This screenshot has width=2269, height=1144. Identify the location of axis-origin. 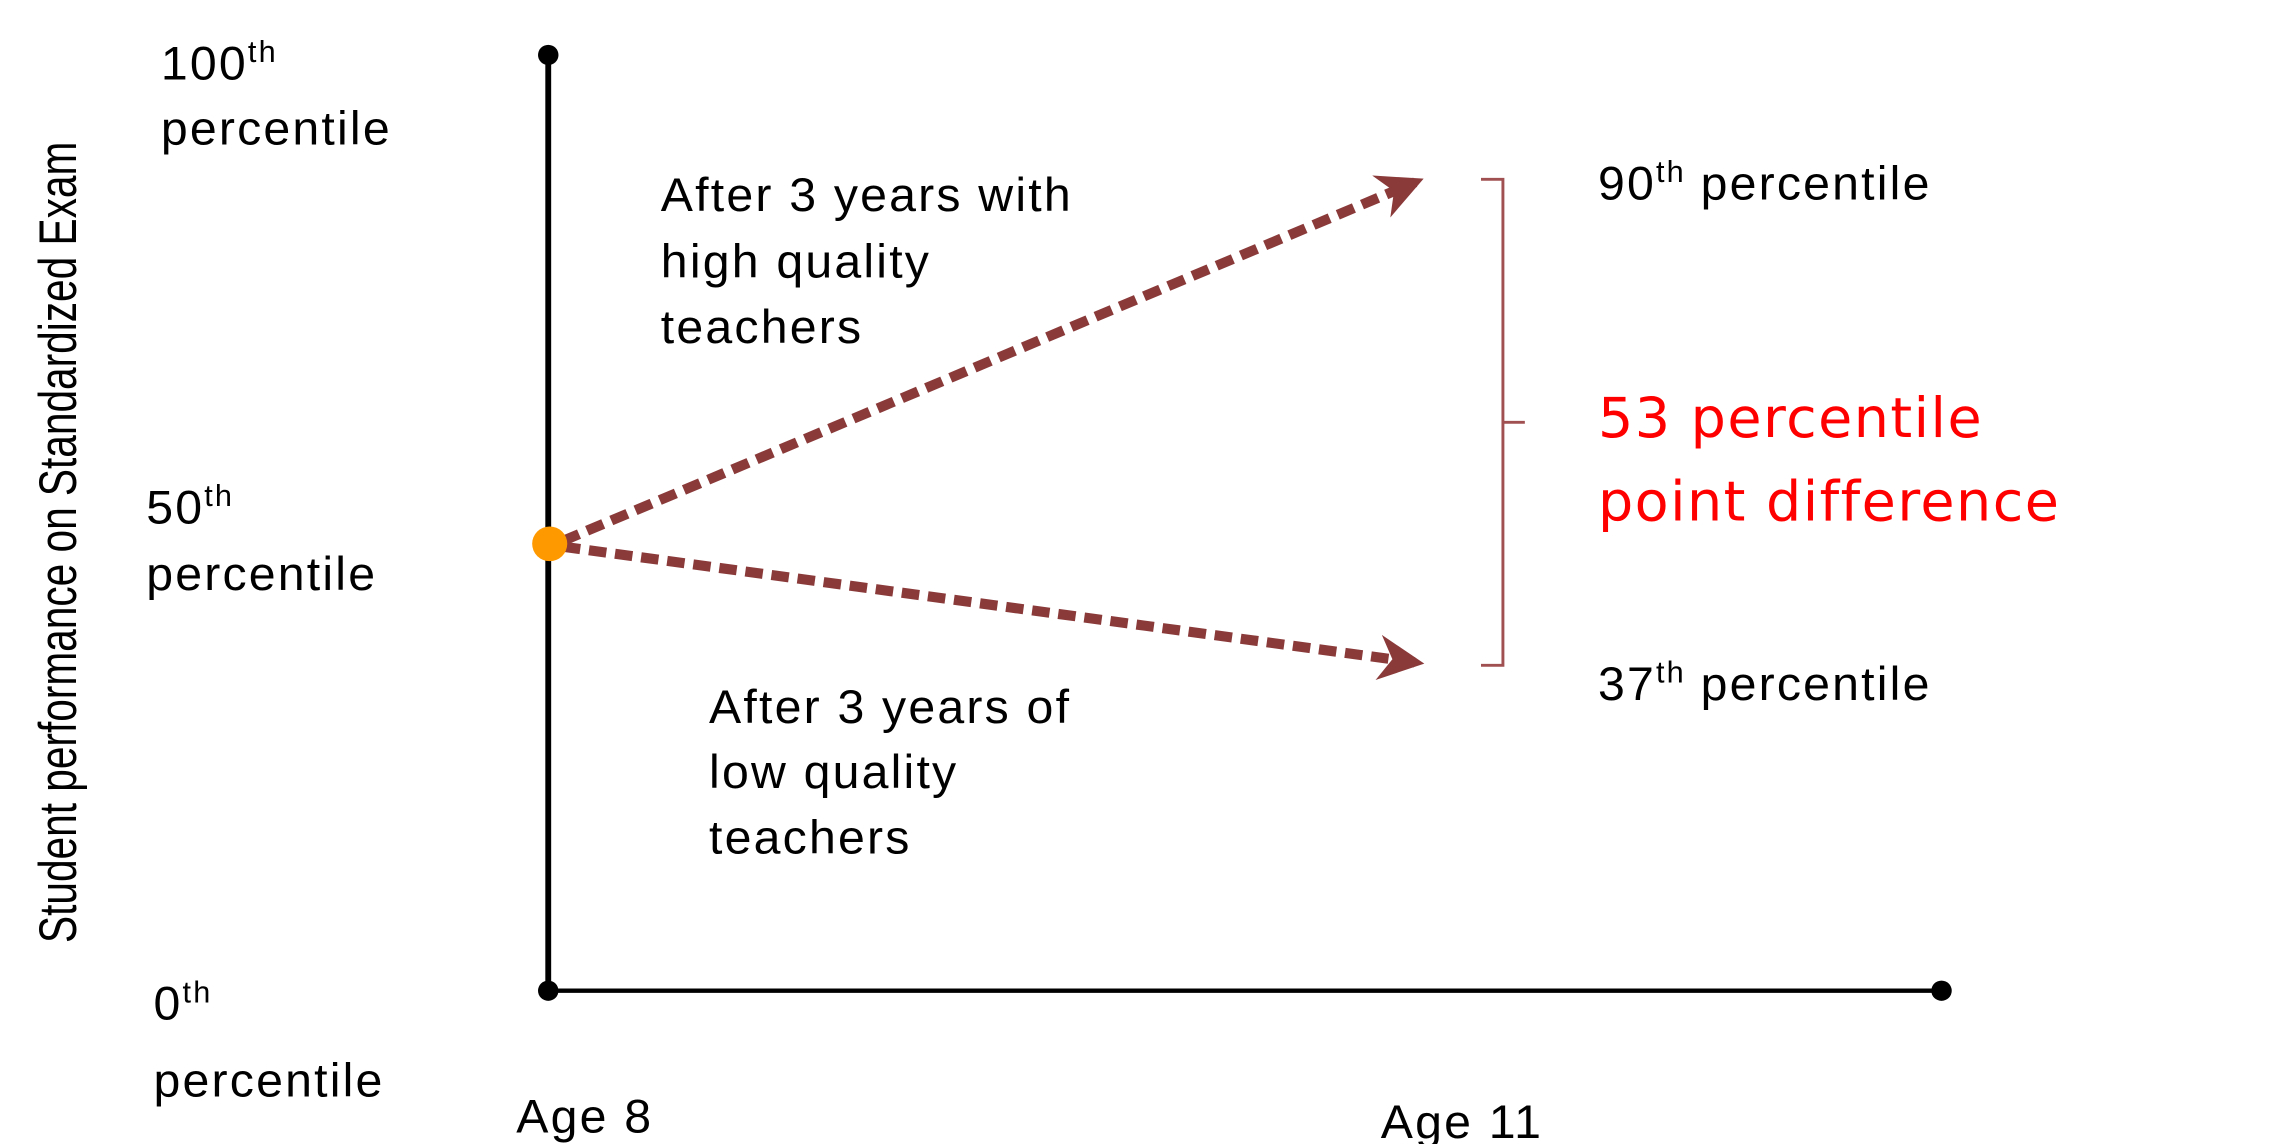
(548, 990).